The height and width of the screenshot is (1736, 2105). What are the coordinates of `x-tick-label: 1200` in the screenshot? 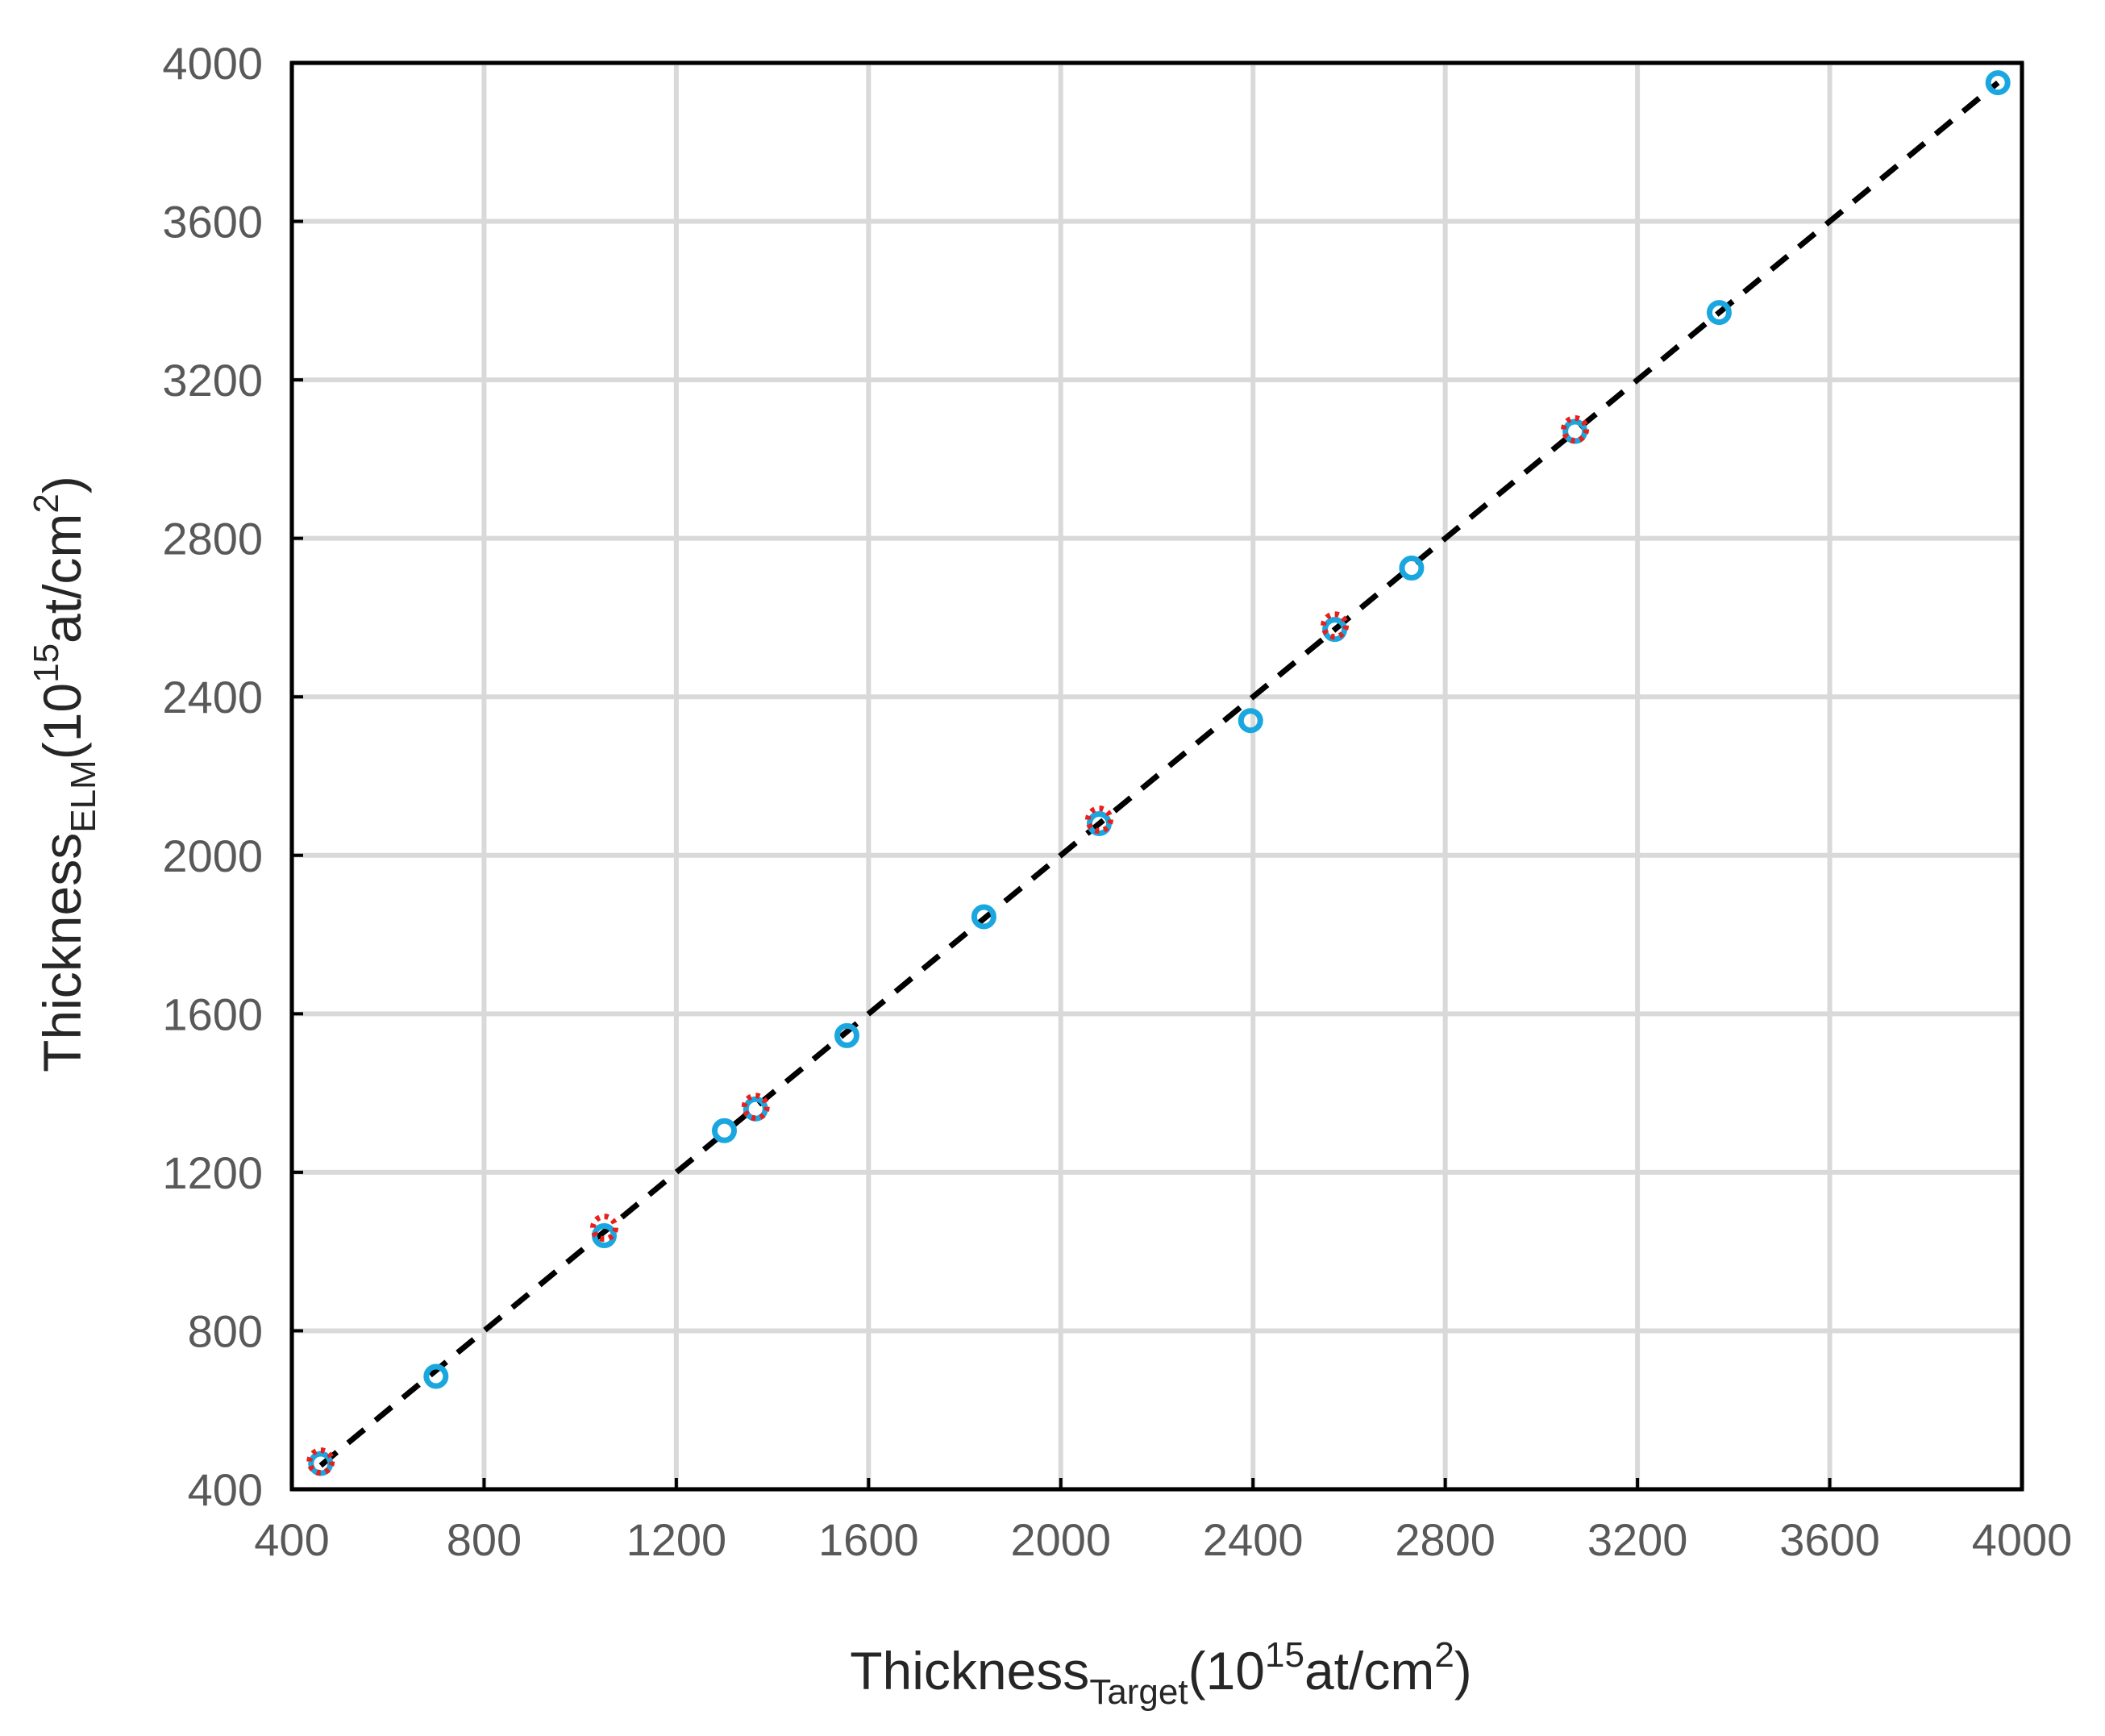 It's located at (676, 1539).